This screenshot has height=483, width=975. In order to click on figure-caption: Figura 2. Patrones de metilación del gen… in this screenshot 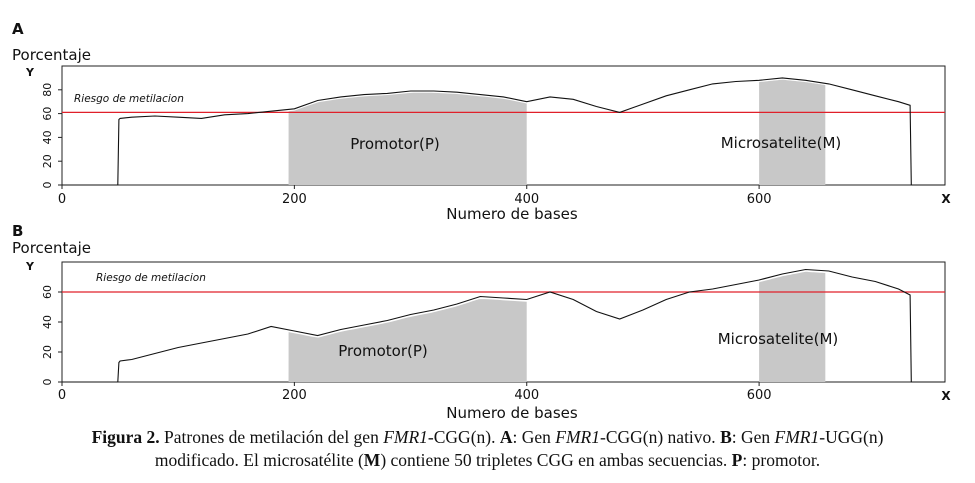, I will do `click(487, 449)`.